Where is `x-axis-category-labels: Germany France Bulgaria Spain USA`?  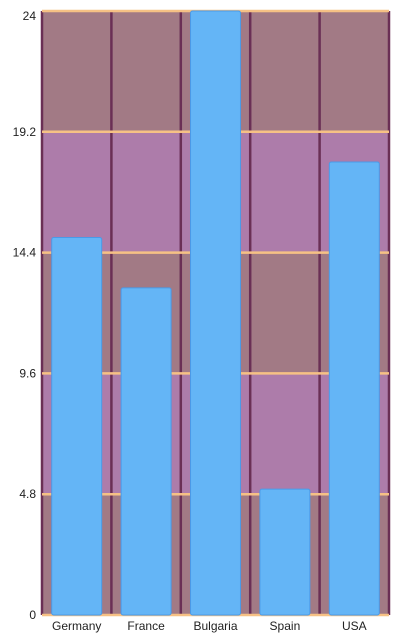
x-axis-category-labels: Germany France Bulgaria Spain USA is located at coordinates (209, 626).